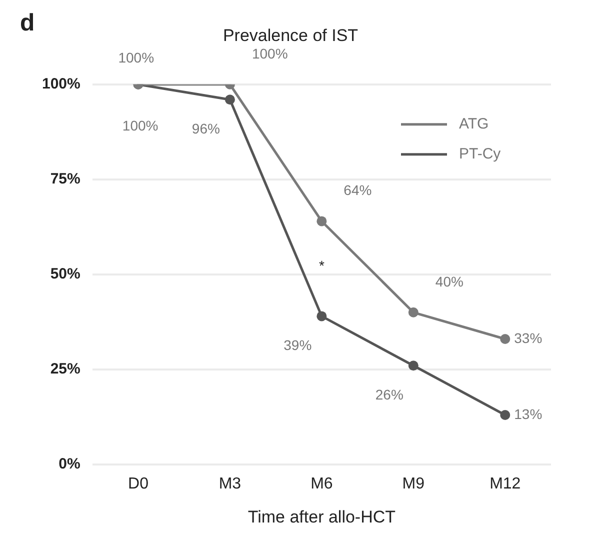  I want to click on y-tick-label: 0%, so click(69, 464).